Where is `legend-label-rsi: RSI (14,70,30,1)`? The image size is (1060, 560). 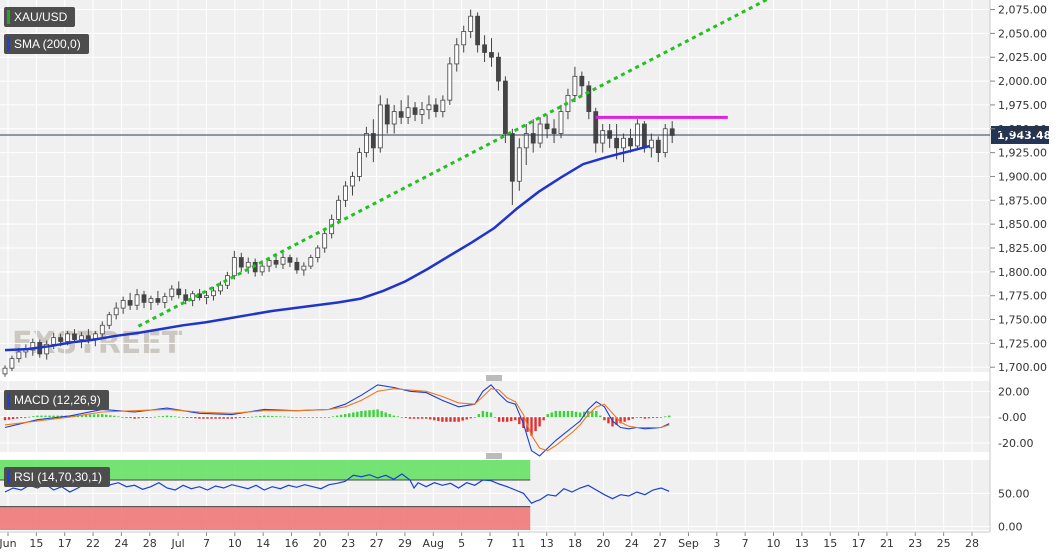 legend-label-rsi: RSI (14,70,30,1) is located at coordinates (58, 477).